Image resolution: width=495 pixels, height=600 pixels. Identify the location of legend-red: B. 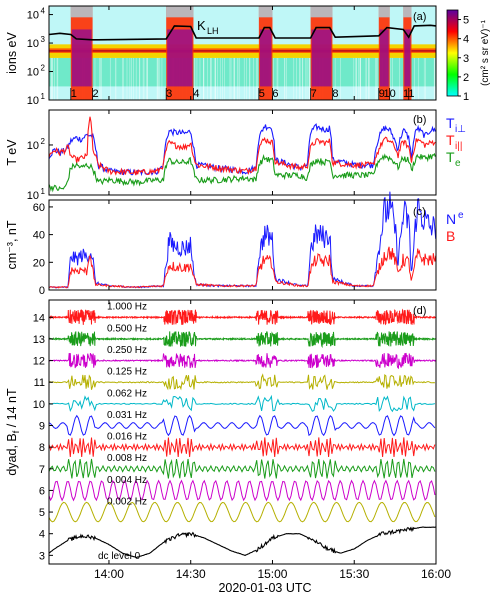
(450, 236).